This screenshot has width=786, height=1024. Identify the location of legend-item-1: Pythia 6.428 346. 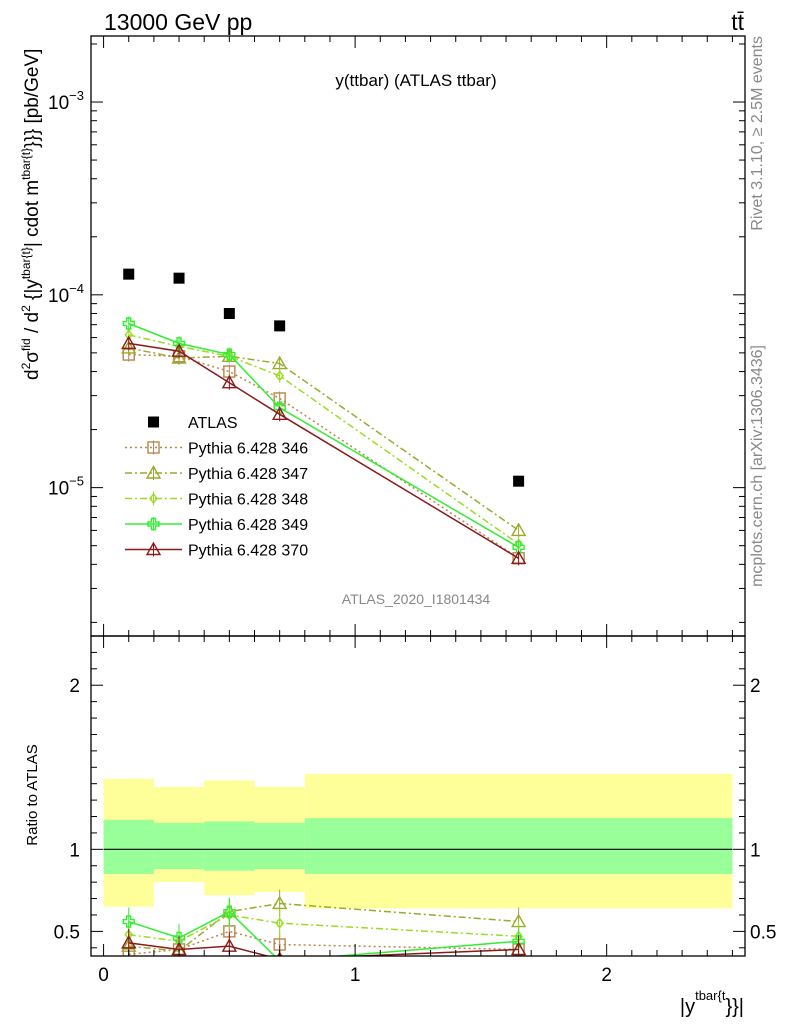
(216, 449).